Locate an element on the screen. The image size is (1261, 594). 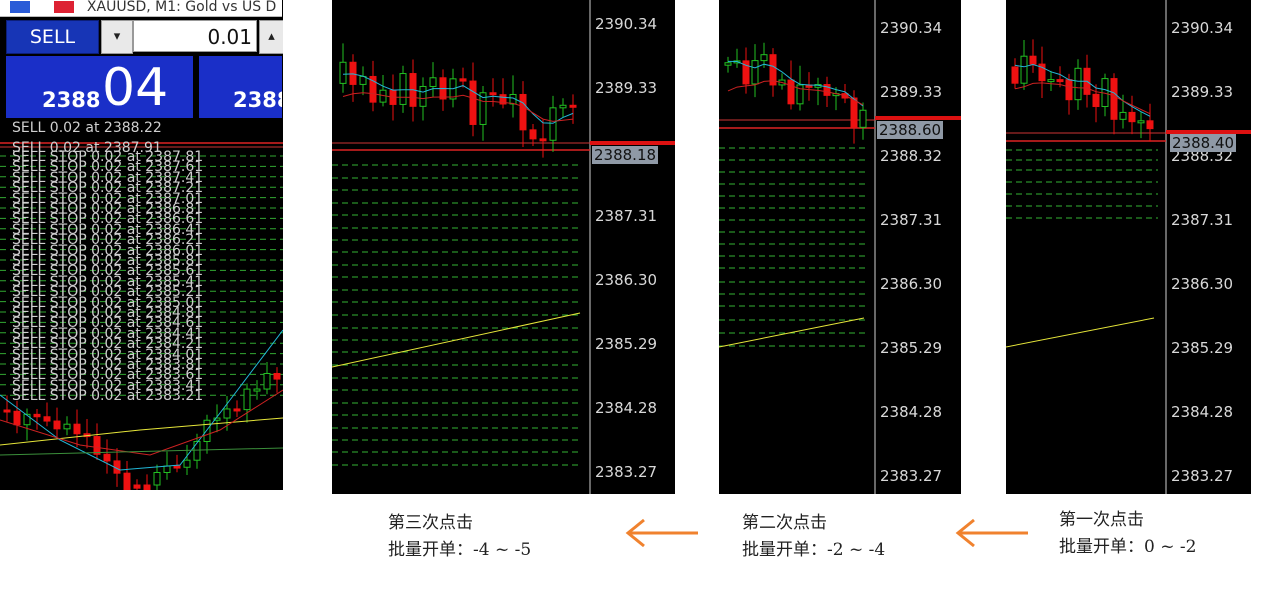
sell-stop-order-label: SELL STOP 0.02 at 2384.21 is located at coordinates (108, 344).